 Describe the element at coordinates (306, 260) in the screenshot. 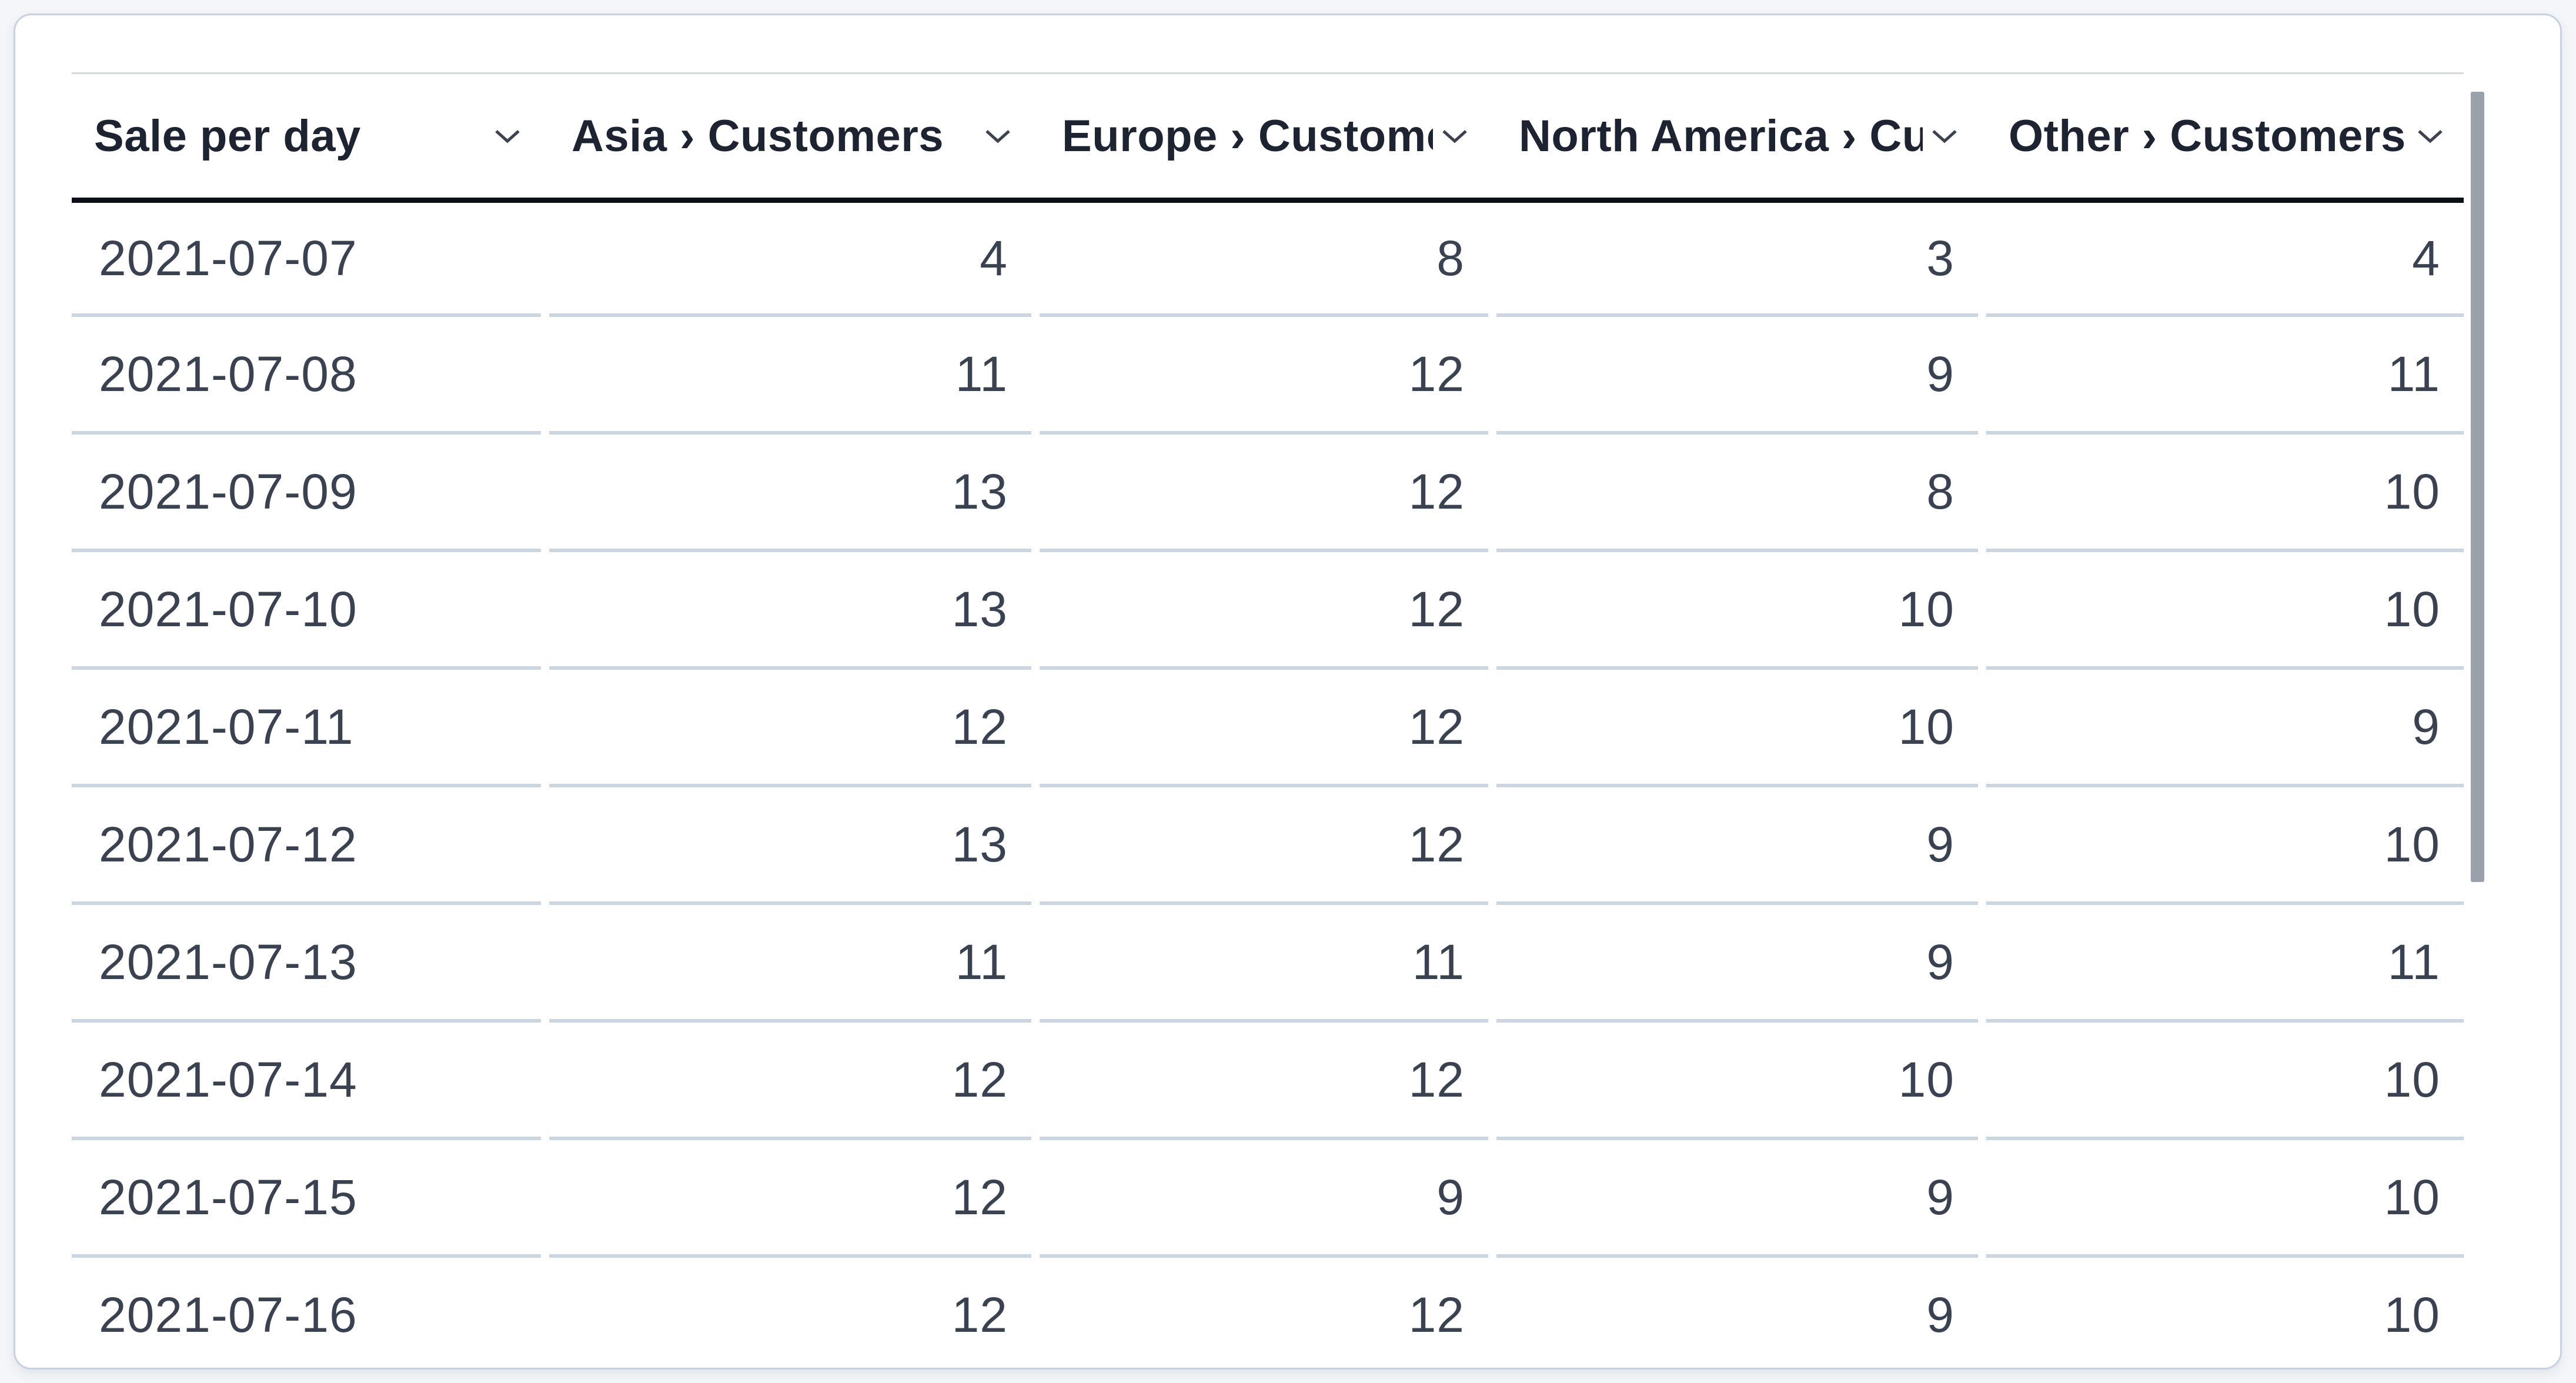

I see `date-cell: 2021-07-07` at that location.